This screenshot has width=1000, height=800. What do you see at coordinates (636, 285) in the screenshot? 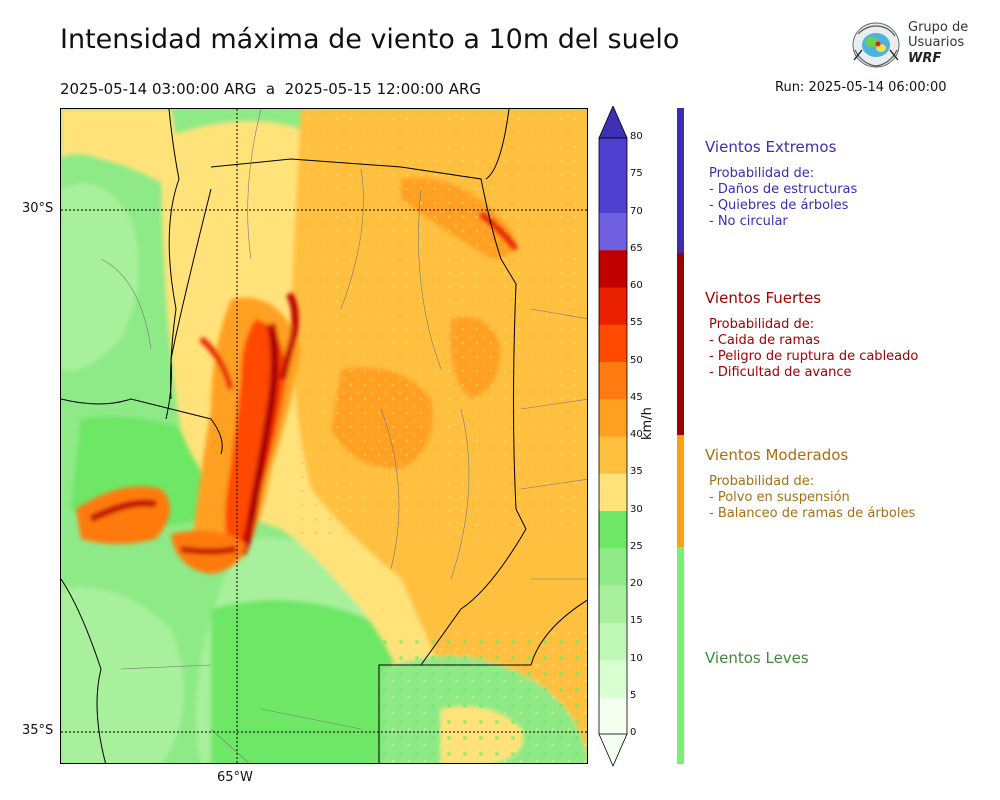
I see `colorbar-tick-label: 60` at bounding box center [636, 285].